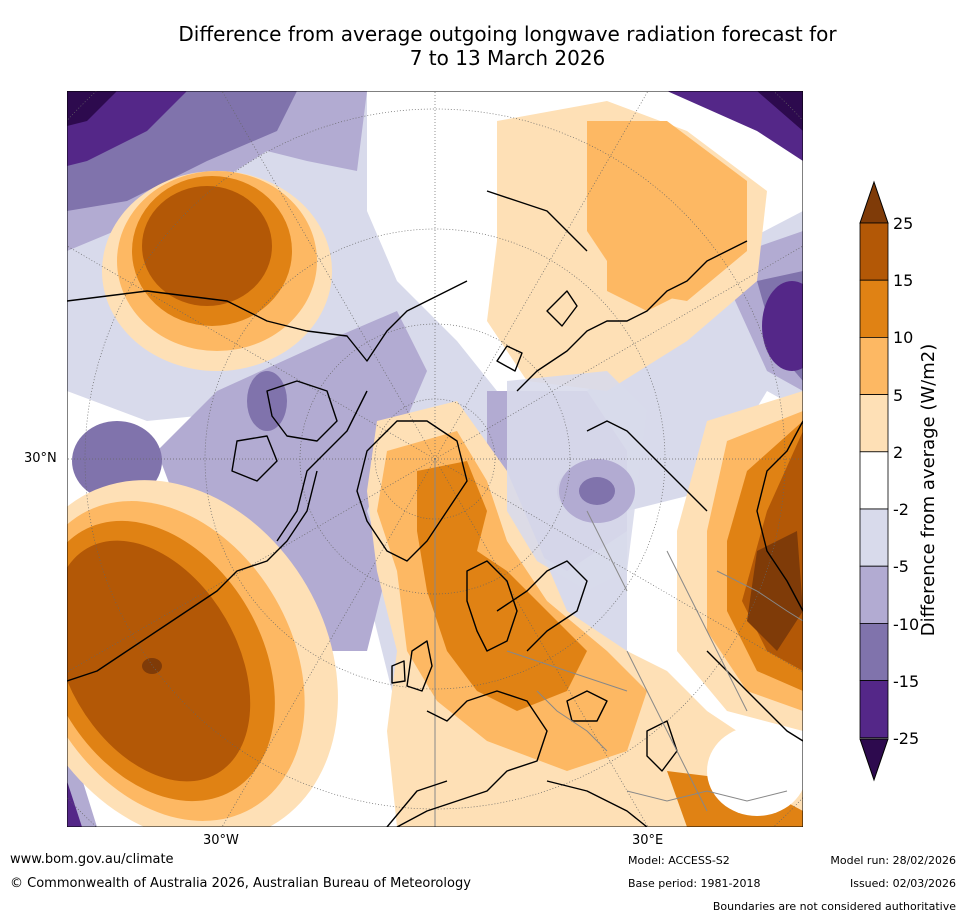 The height and width of the screenshot is (919, 965). I want to click on neg-15-region-east, so click(782, 326).